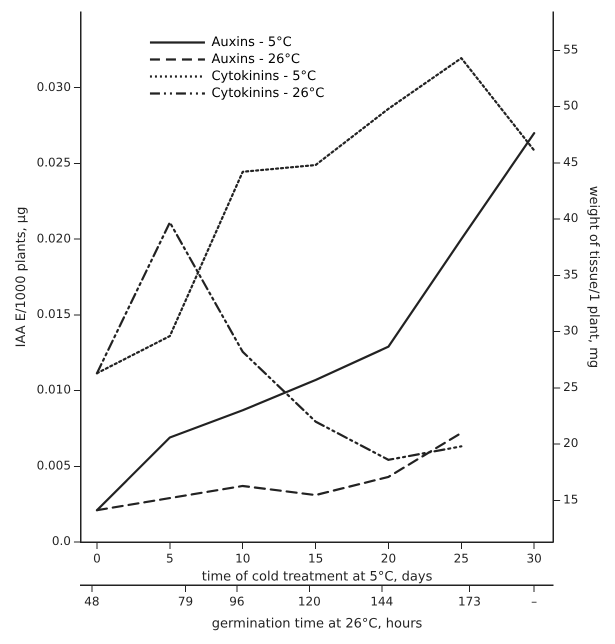 Image resolution: width=615 pixels, height=644 pixels. Describe the element at coordinates (570, 331) in the screenshot. I see `y2-tick-label: 30` at that location.